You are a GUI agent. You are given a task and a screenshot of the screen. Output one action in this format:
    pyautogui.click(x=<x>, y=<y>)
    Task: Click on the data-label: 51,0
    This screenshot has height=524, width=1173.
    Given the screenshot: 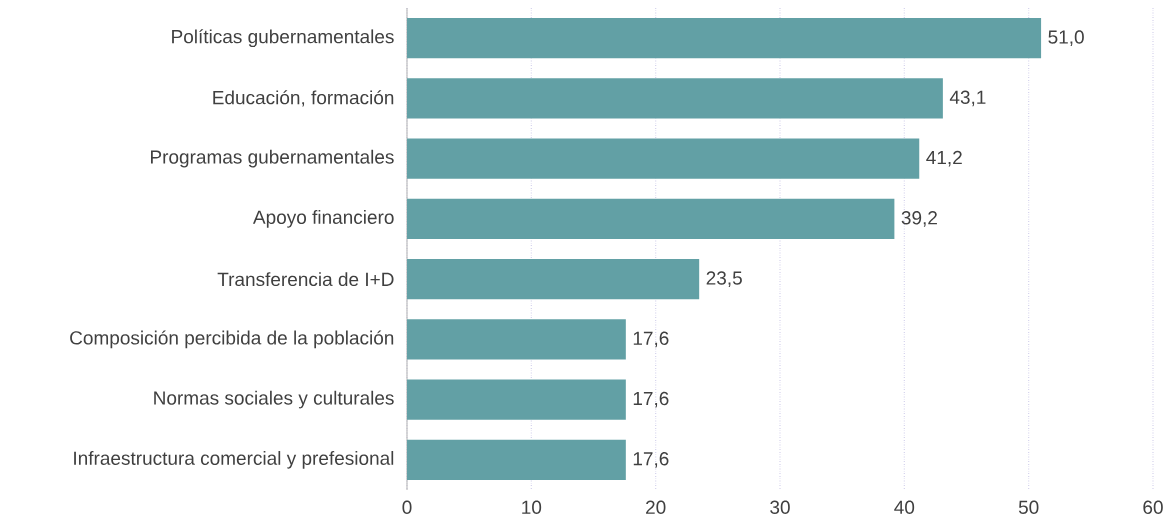 What is the action you would take?
    pyautogui.click(x=1066, y=38)
    